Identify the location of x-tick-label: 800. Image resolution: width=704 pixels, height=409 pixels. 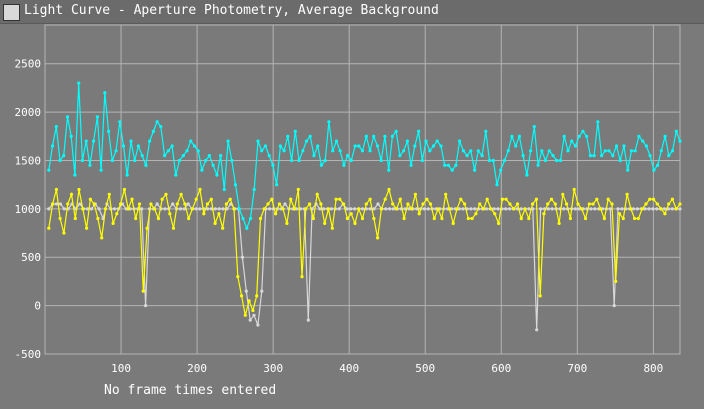
(653, 368).